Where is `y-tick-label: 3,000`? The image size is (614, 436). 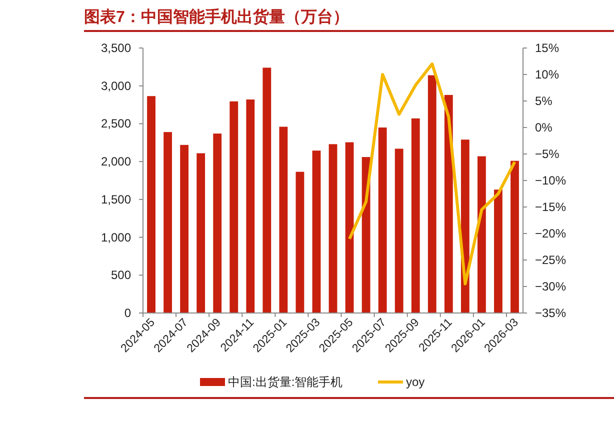 y-tick-label: 3,000 is located at coordinates (116, 85).